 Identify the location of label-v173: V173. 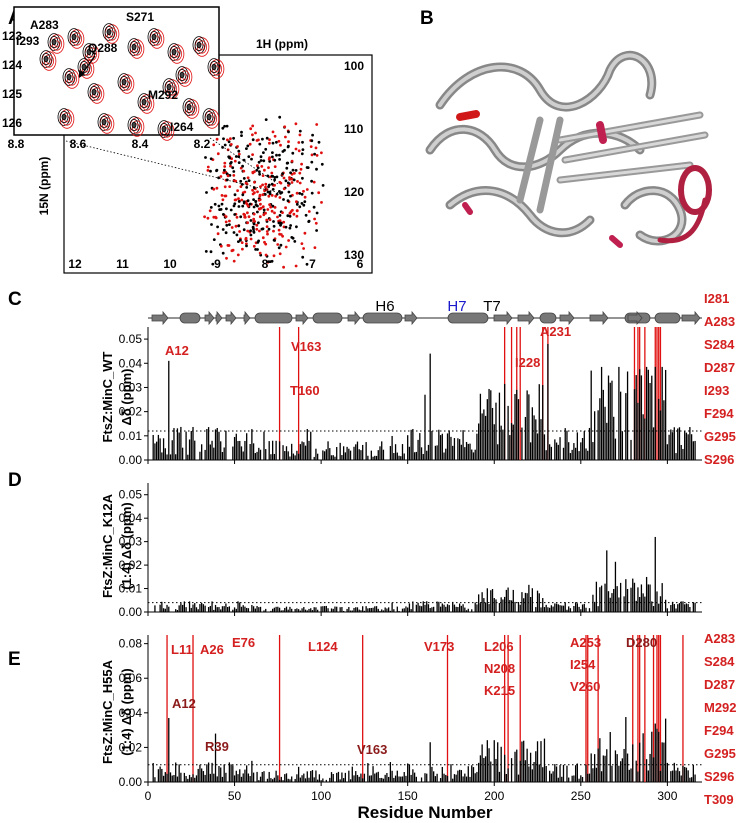
(439, 646).